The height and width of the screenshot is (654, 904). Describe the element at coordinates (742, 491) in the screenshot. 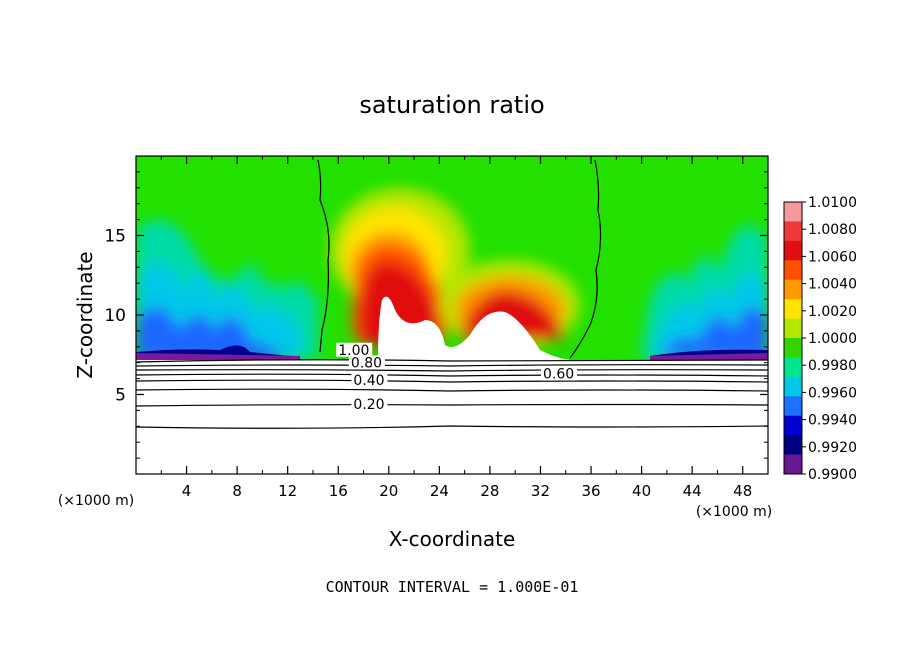

I see `x-tick-label: 48` at that location.